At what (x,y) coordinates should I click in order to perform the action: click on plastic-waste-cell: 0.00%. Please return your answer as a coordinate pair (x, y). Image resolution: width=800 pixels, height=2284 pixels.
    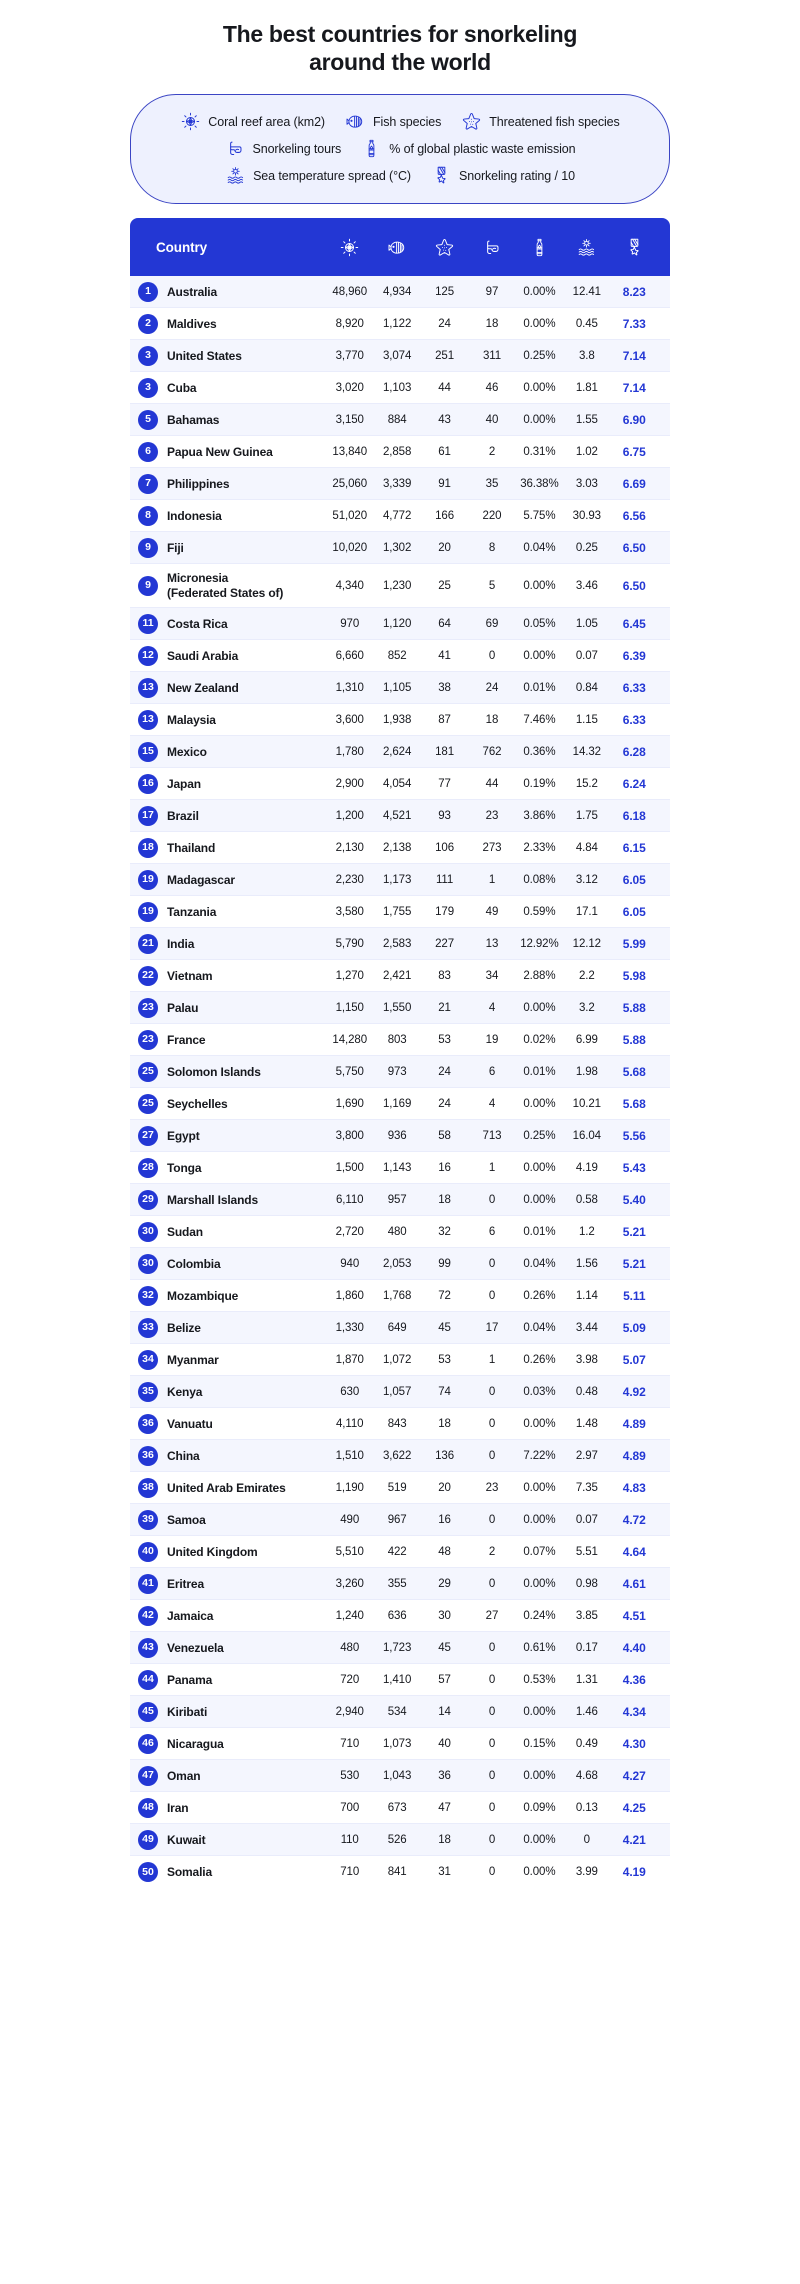
    Looking at the image, I should click on (539, 1519).